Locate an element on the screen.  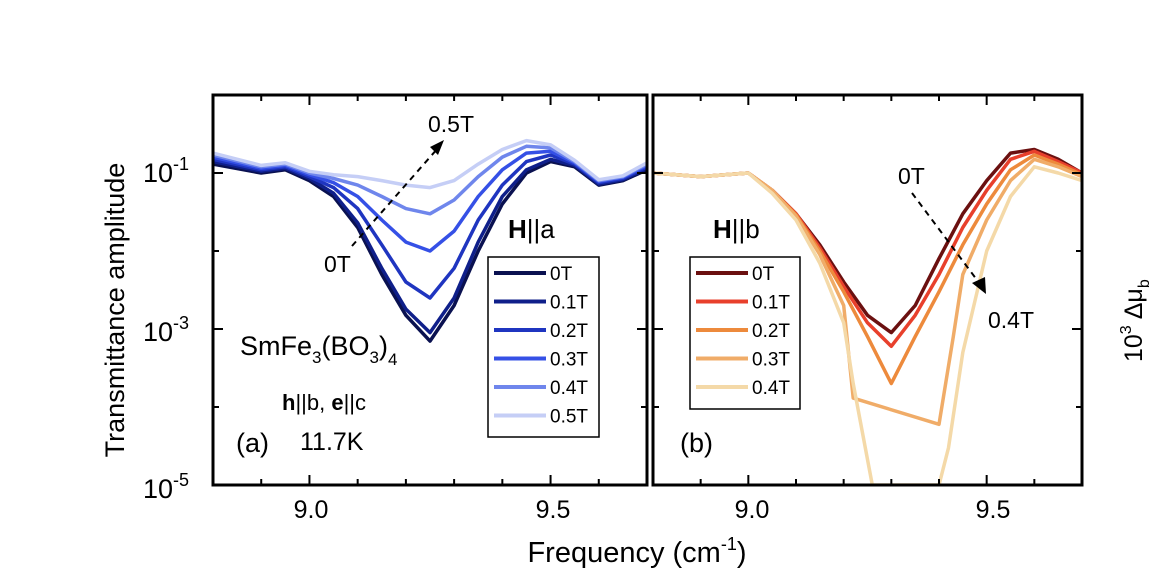
arrow-start-label-a: 0T is located at coordinates (337, 264).